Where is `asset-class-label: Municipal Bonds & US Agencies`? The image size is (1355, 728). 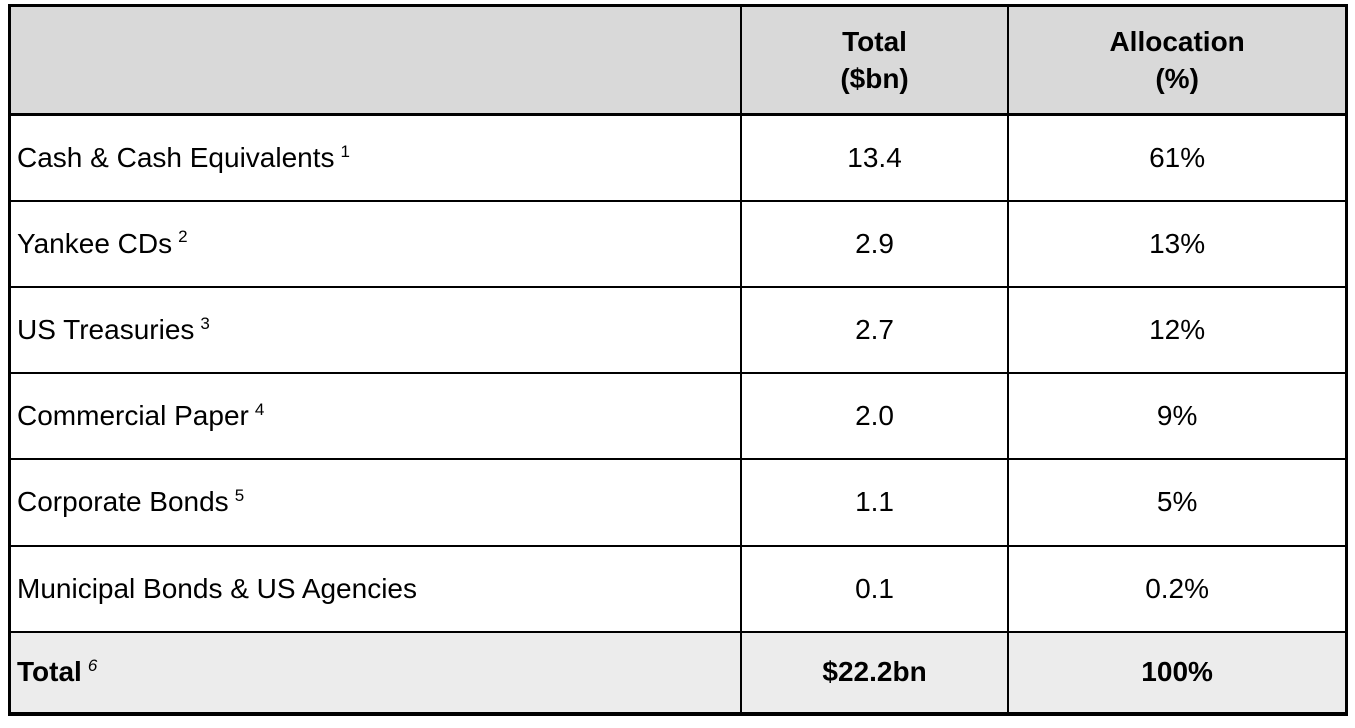
asset-class-label: Municipal Bonds & US Agencies is located at coordinates (217, 588).